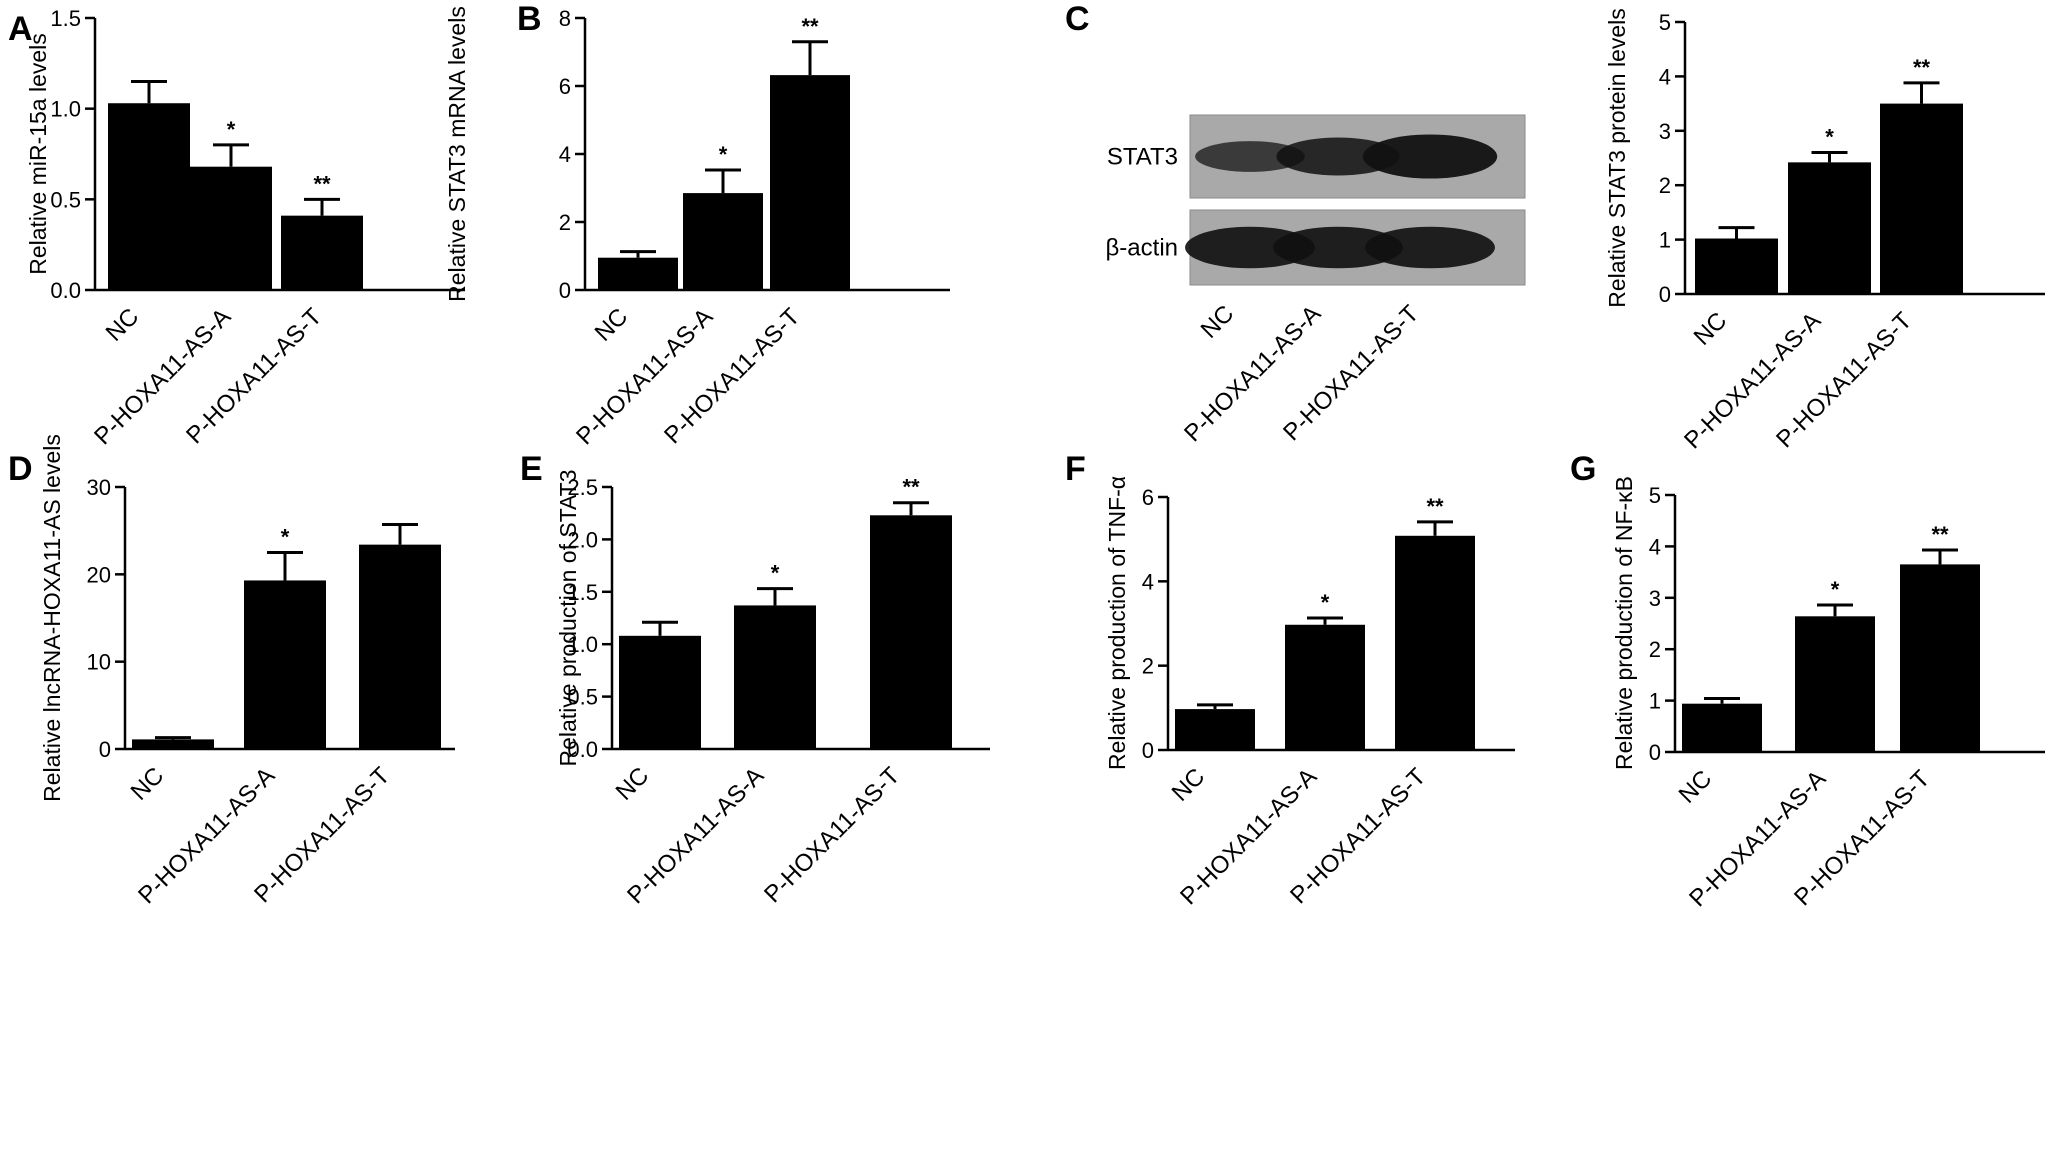  Describe the element at coordinates (832, 835) in the screenshot. I see `x-category-label: P-HOXA11-AS-T` at that location.